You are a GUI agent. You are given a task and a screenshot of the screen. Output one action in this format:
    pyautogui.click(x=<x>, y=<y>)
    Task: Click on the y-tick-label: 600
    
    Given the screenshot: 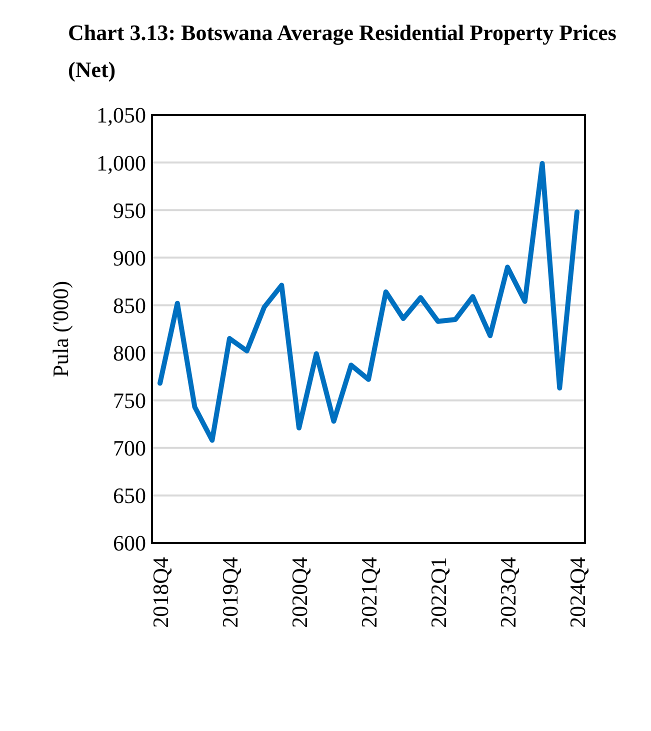 What is the action you would take?
    pyautogui.click(x=129, y=543)
    